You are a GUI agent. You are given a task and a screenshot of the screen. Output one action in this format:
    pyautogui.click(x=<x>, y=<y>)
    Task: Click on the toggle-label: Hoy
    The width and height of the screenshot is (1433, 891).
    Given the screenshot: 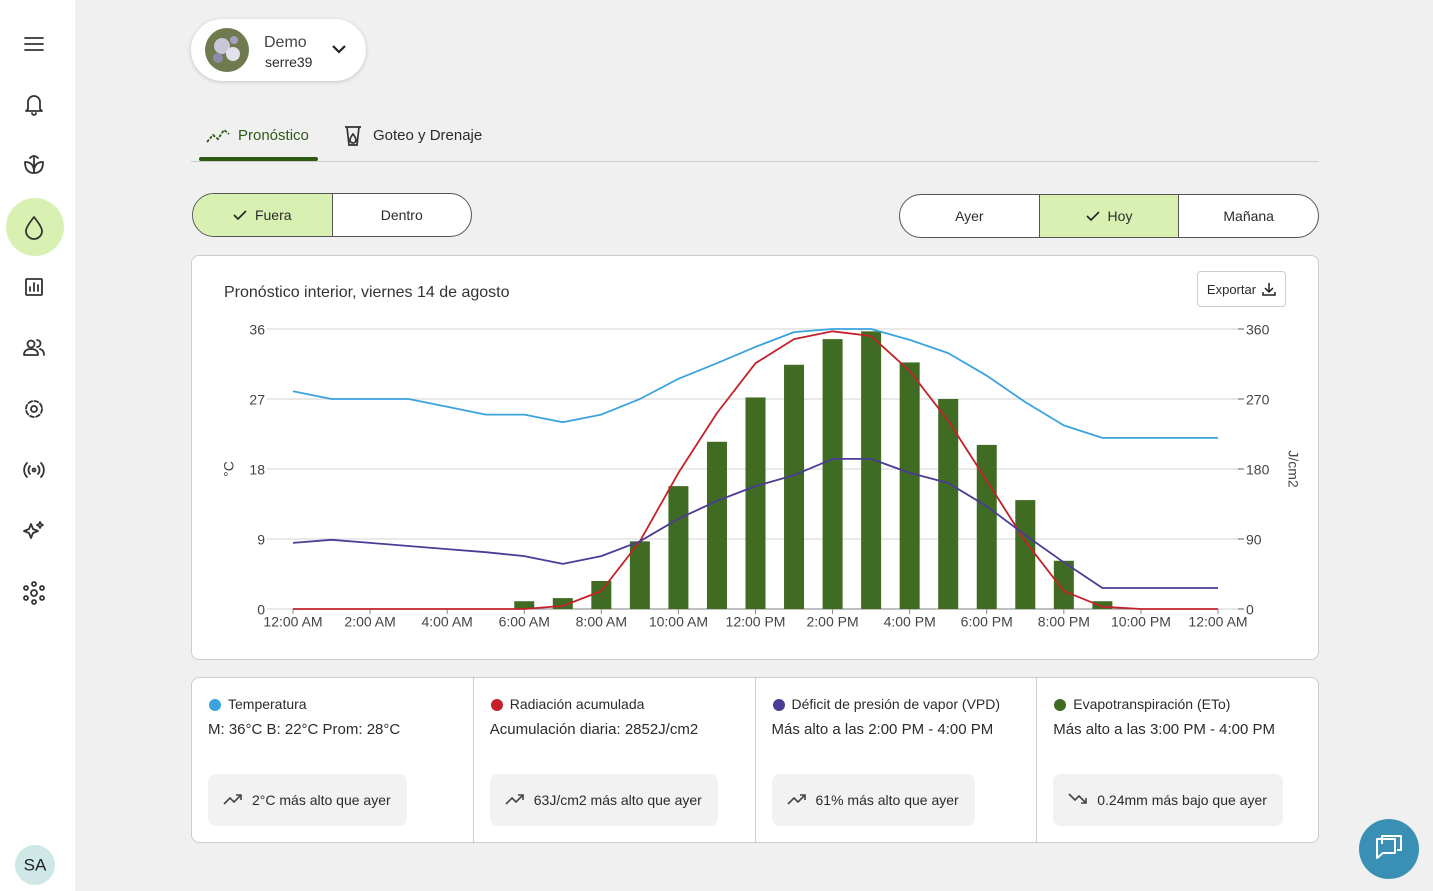 What is the action you would take?
    pyautogui.click(x=1120, y=216)
    